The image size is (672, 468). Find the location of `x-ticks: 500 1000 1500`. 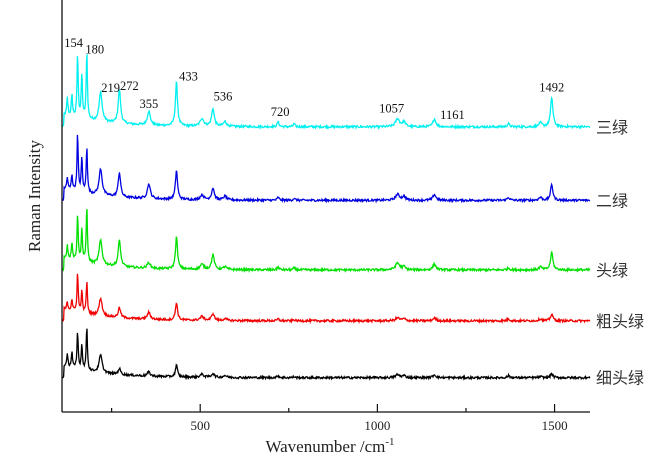

x-ticks: 500 1000 1500 is located at coordinates (339, 418).